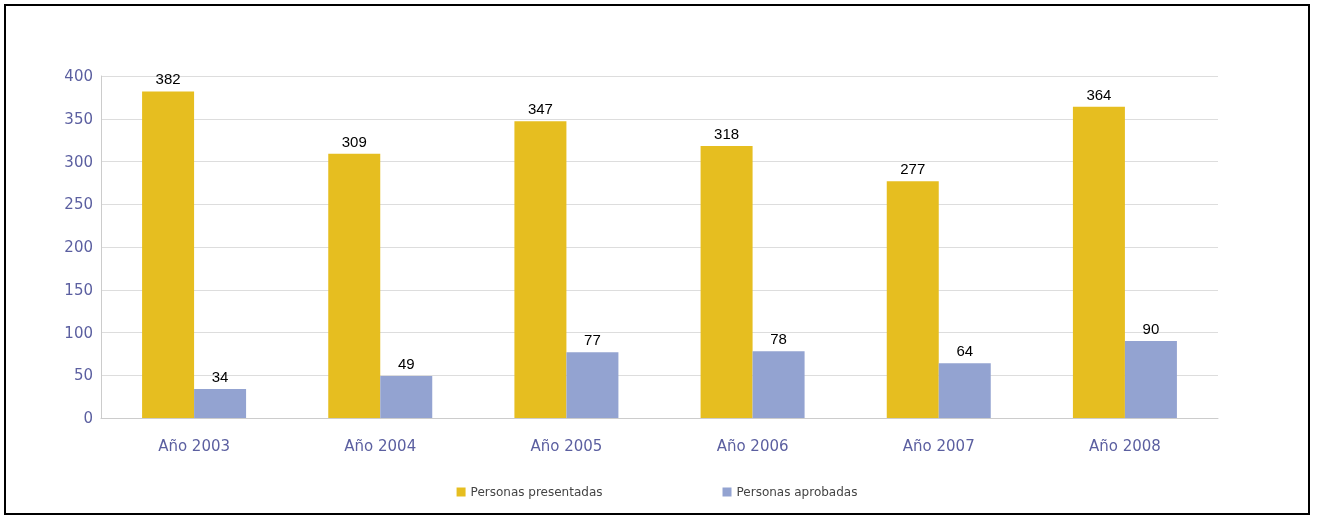  What do you see at coordinates (406, 364) in the screenshot?
I see `data-label: 49` at bounding box center [406, 364].